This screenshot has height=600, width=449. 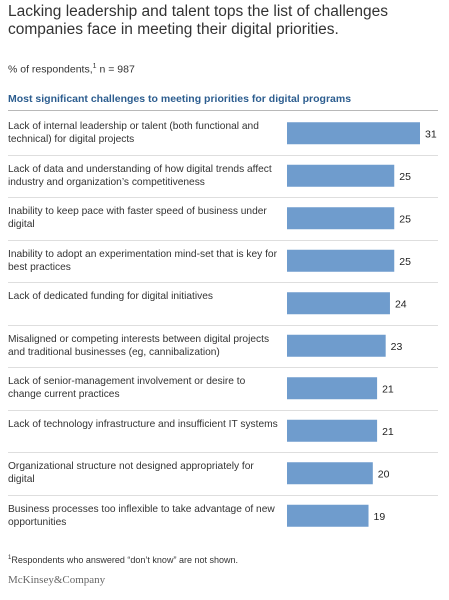 I want to click on data-label: 31, so click(x=431, y=134).